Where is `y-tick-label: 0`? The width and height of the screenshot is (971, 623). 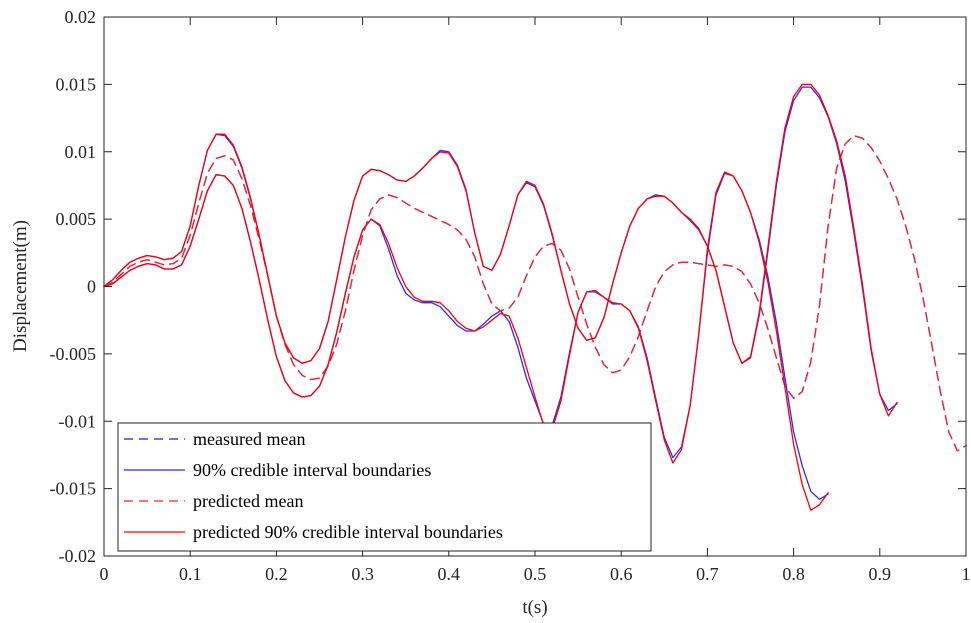
y-tick-label: 0 is located at coordinates (91, 287).